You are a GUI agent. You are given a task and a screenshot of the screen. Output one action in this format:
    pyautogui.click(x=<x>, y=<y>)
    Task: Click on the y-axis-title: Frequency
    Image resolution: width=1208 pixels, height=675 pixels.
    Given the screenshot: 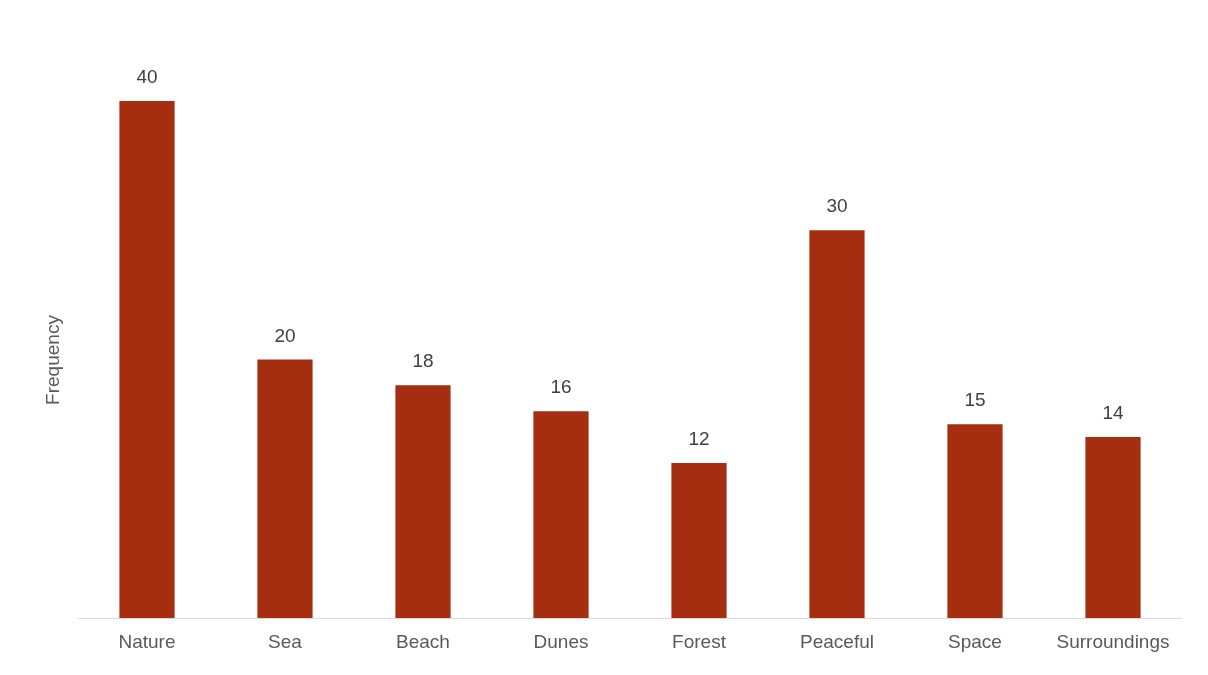 What is the action you would take?
    pyautogui.click(x=52, y=359)
    